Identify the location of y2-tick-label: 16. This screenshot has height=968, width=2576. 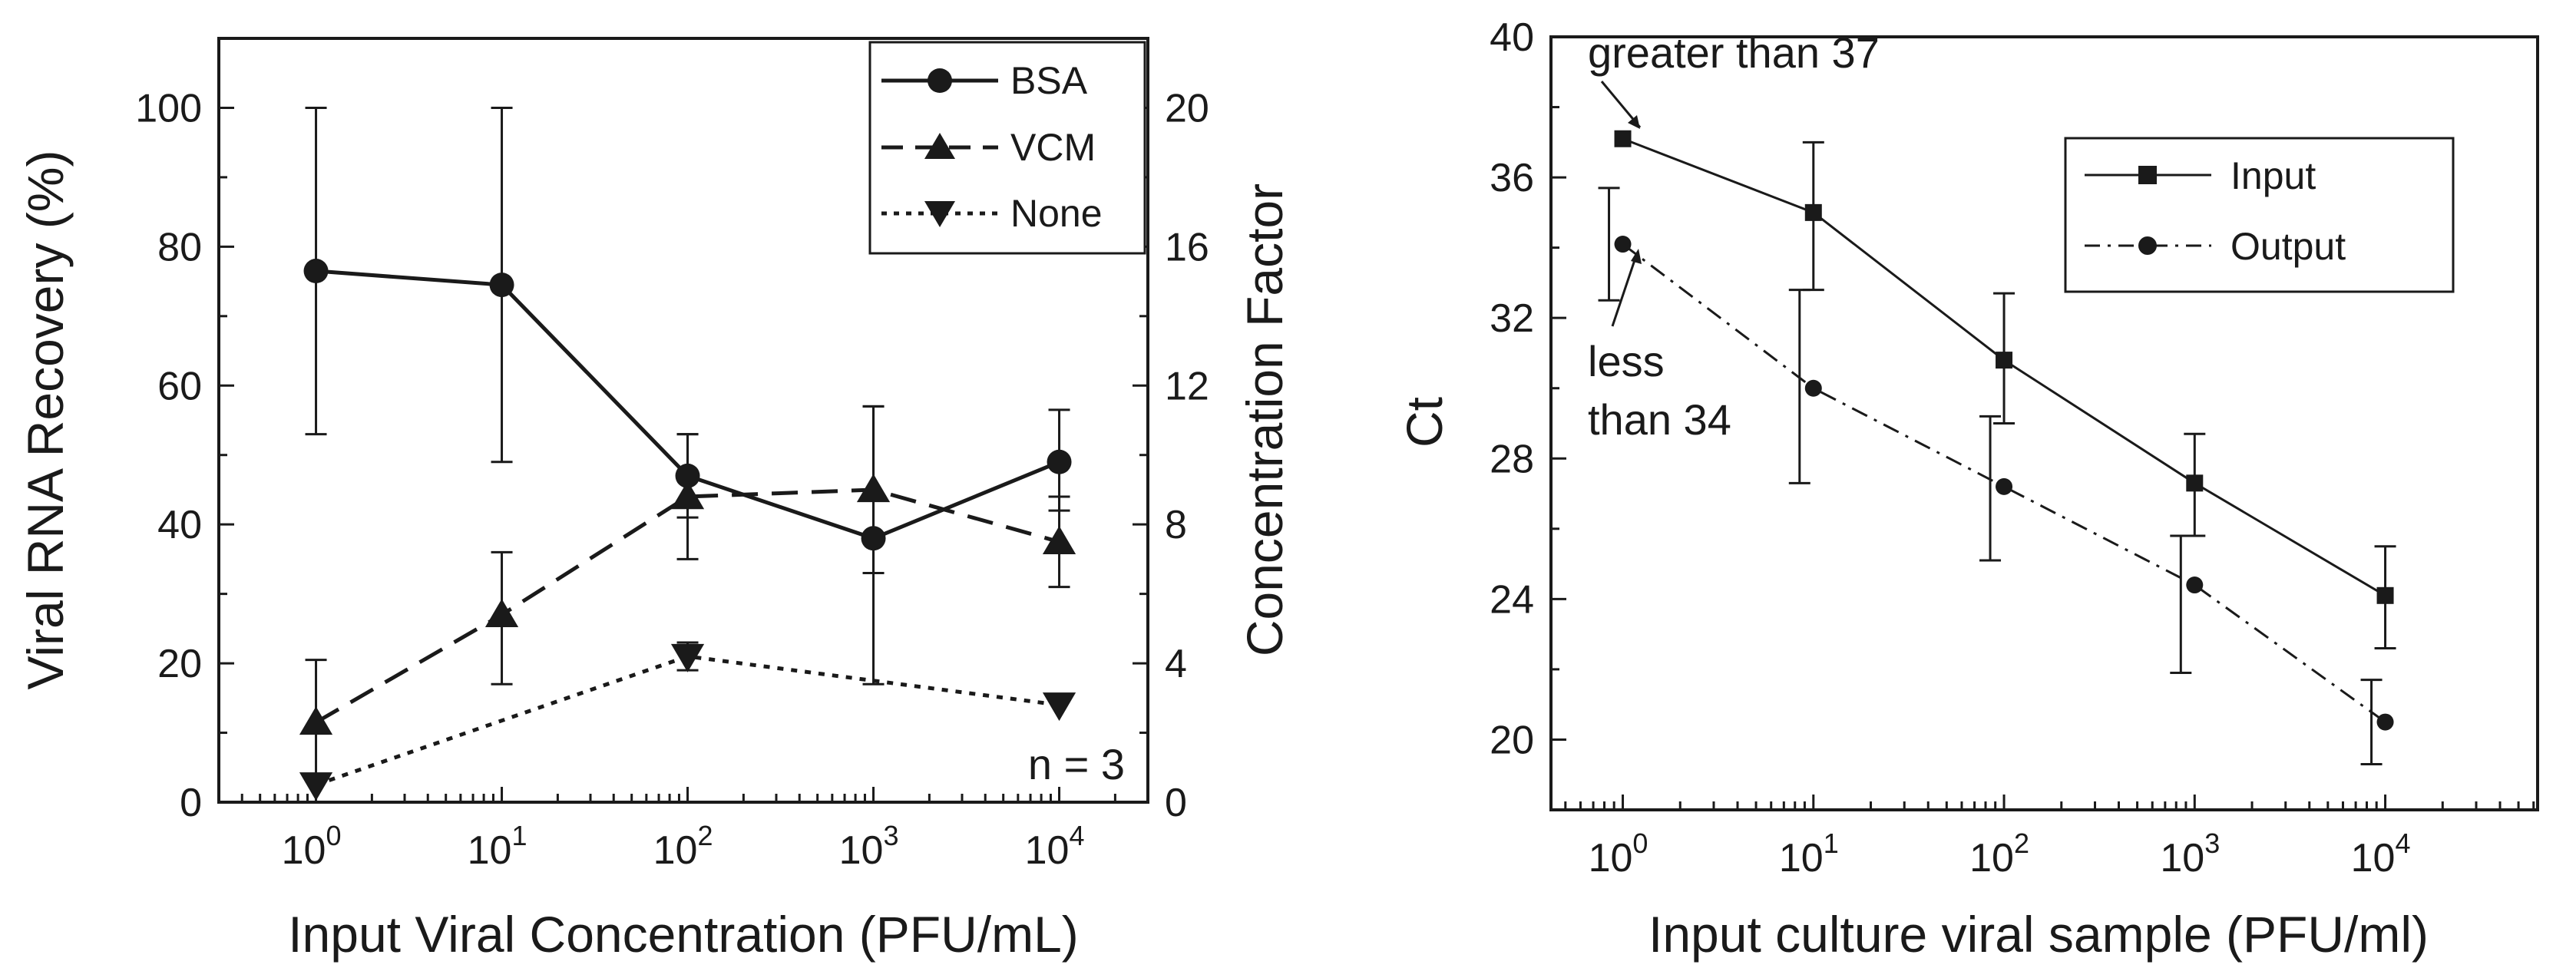
(1187, 247).